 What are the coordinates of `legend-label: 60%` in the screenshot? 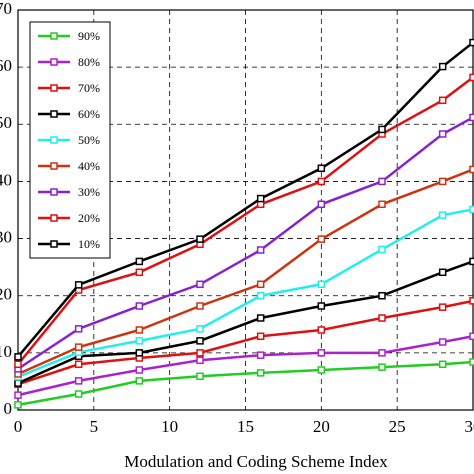 It's located at (89, 114).